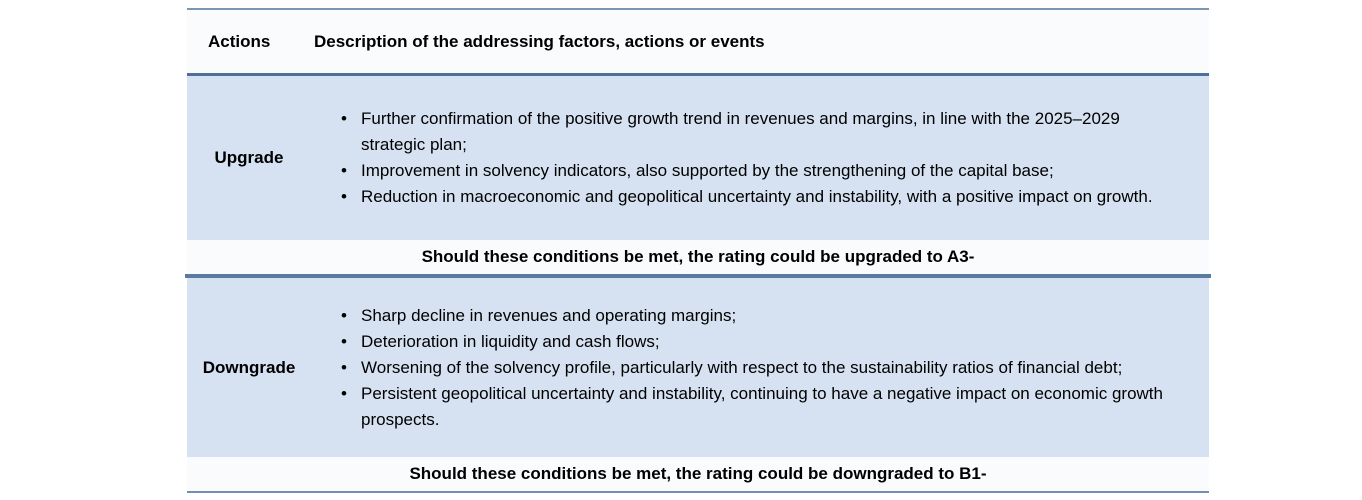 This screenshot has height=500, width=1362. What do you see at coordinates (698, 492) in the screenshot?
I see `bottom-rule` at bounding box center [698, 492].